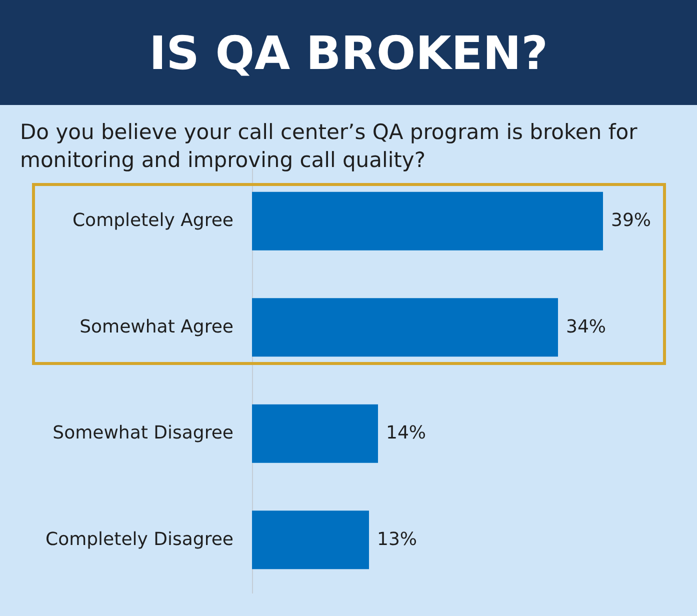  I want to click on y-tick-label: Completely Agree, so click(153, 221).